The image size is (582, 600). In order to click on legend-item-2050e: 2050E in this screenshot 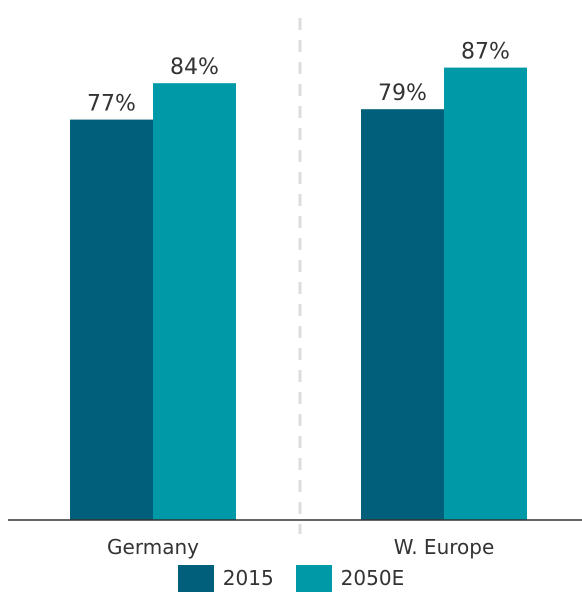, I will do `click(350, 578)`.